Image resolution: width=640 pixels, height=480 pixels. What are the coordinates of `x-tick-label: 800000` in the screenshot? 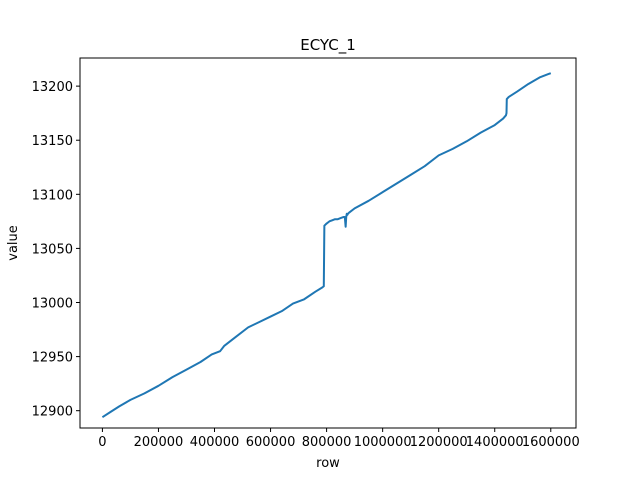 It's located at (327, 442).